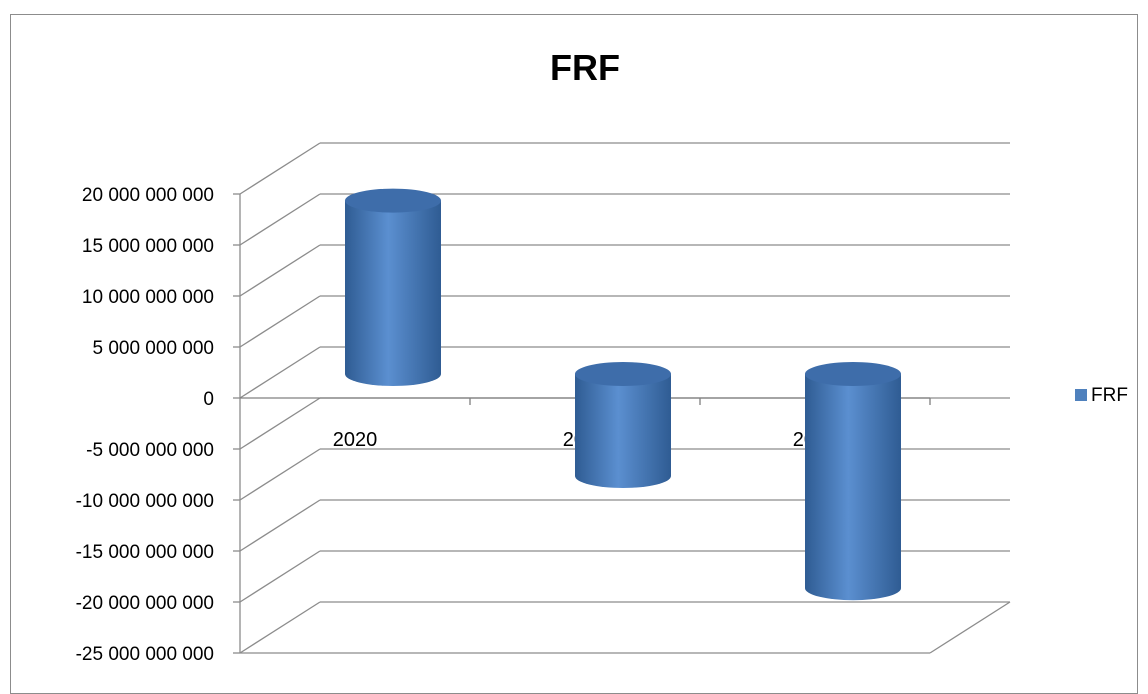 The image size is (1148, 694). I want to click on y-tick-label: -25 000 000 000, so click(145, 654).